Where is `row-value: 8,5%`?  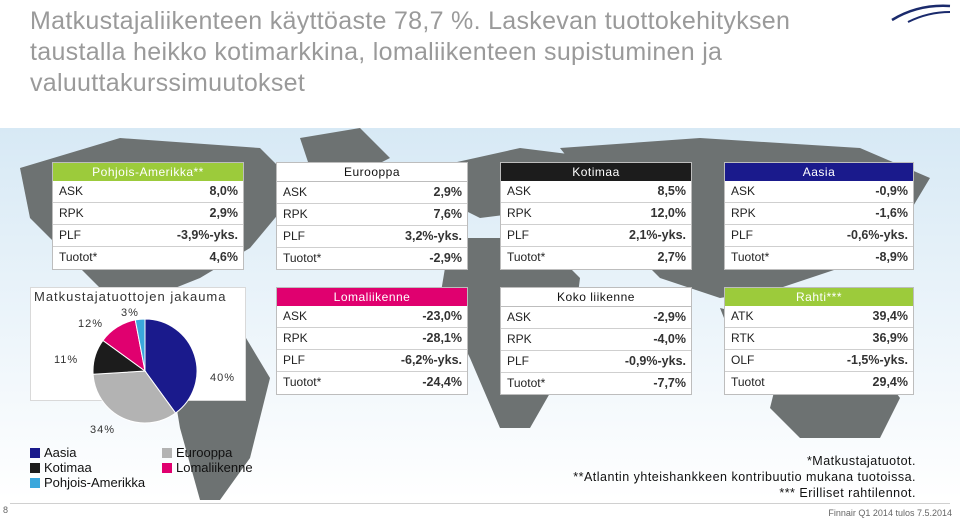
row-value: 8,5% is located at coordinates (672, 191).